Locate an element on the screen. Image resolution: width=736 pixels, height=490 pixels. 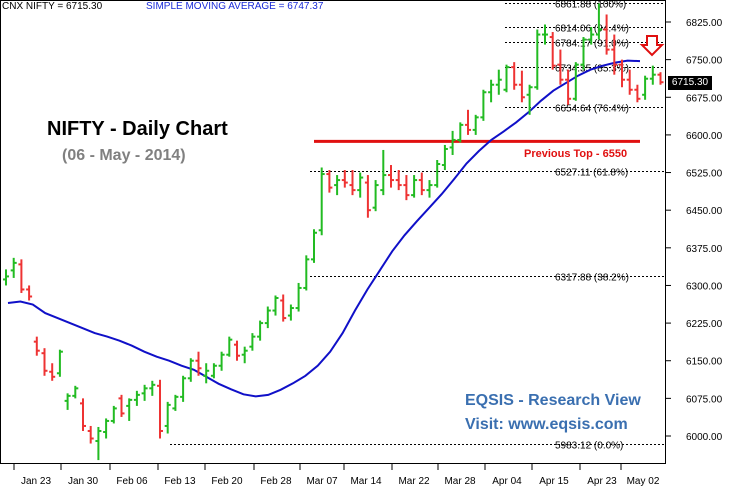
y-tick-label: 6825.00 is located at coordinates (704, 23).